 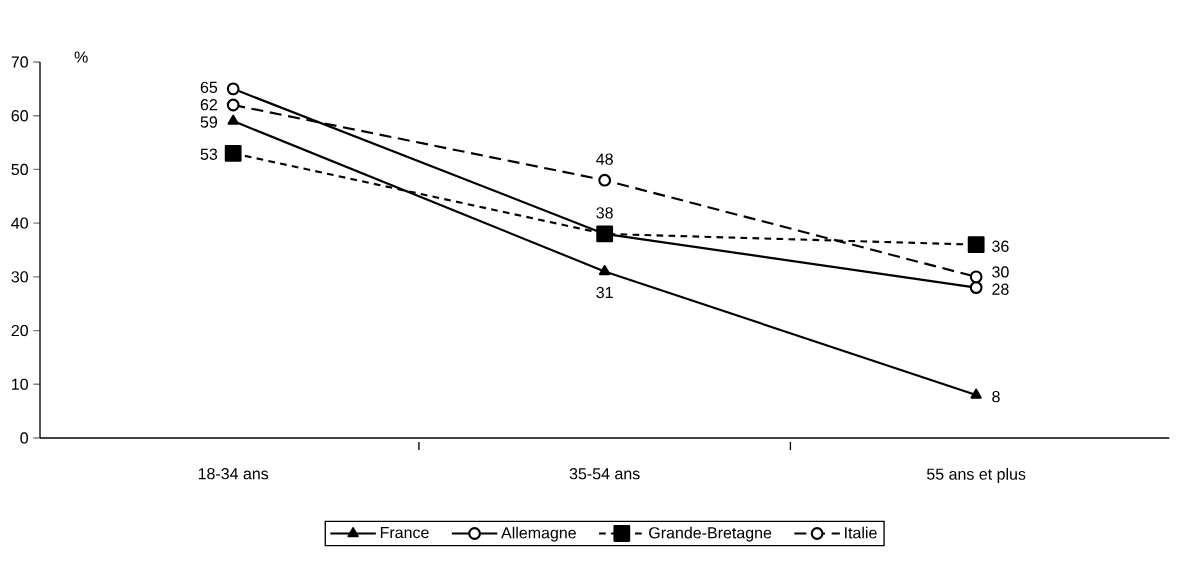 What do you see at coordinates (81, 57) in the screenshot?
I see `y-axis-title: %` at bounding box center [81, 57].